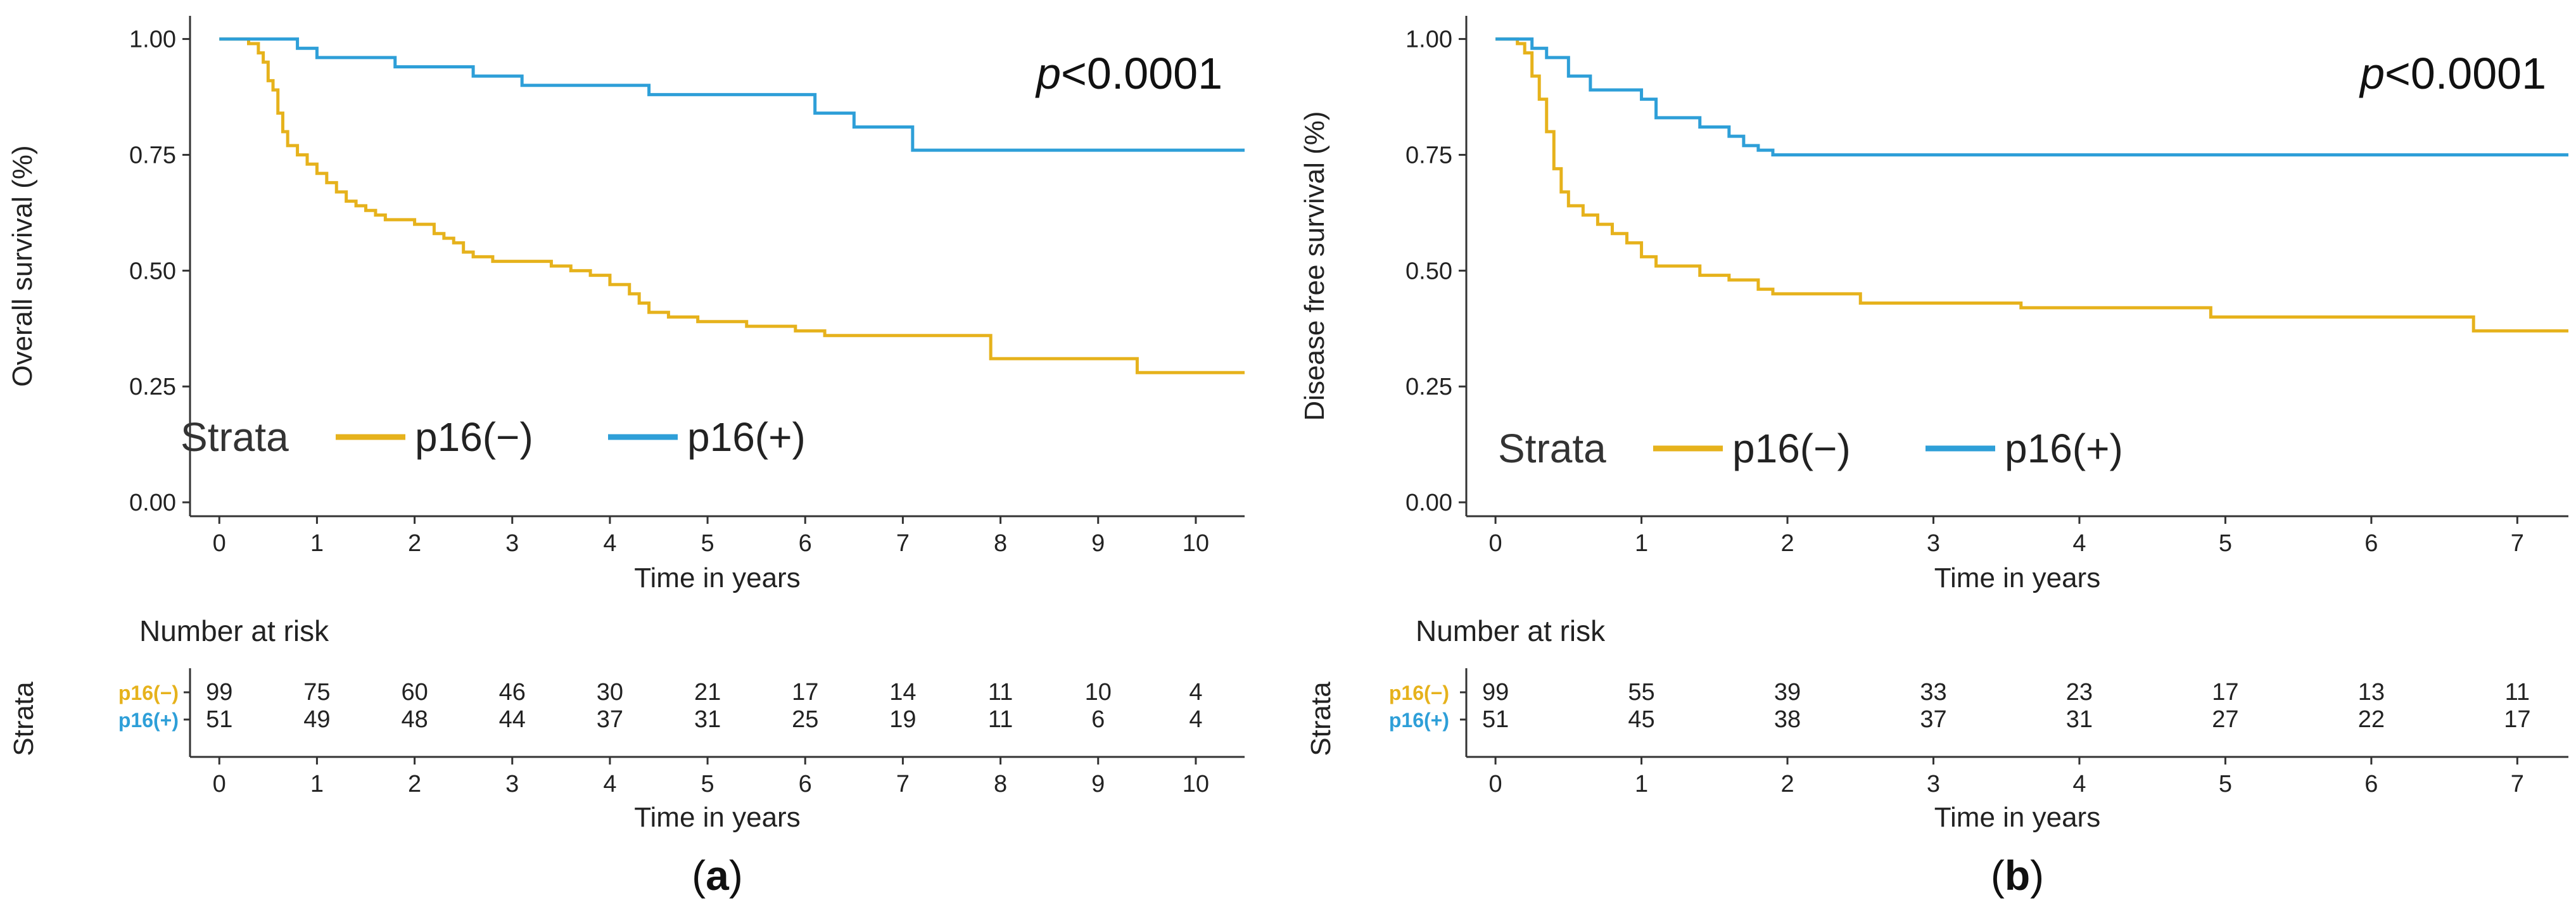  I want to click on y-tick-label: 0.50, so click(152, 271).